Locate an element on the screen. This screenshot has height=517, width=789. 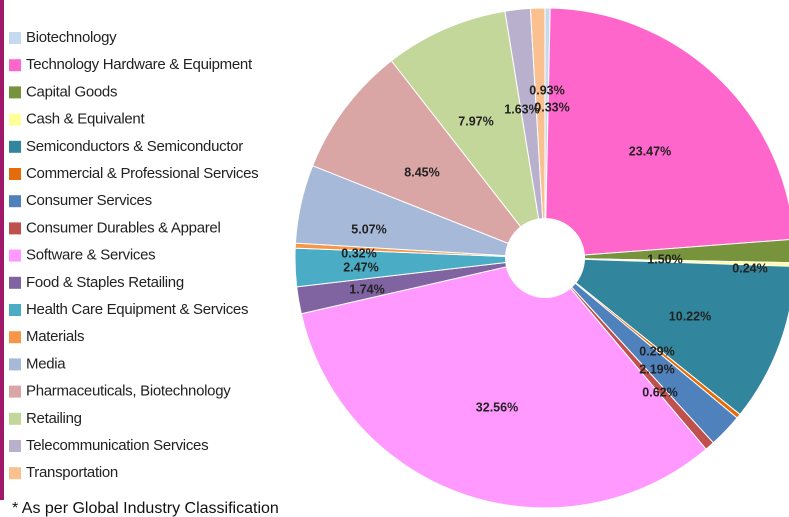
legend-label: Cash & Equivalent is located at coordinates (85, 119).